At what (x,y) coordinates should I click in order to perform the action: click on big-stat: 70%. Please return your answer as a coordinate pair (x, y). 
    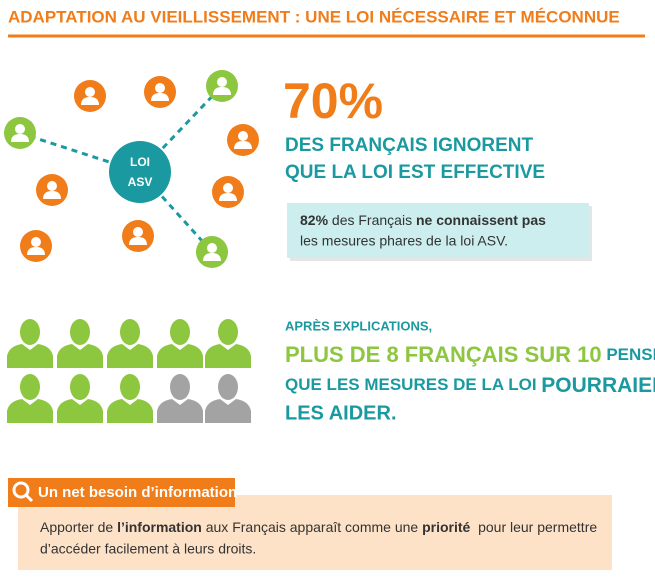
    Looking at the image, I should click on (333, 101).